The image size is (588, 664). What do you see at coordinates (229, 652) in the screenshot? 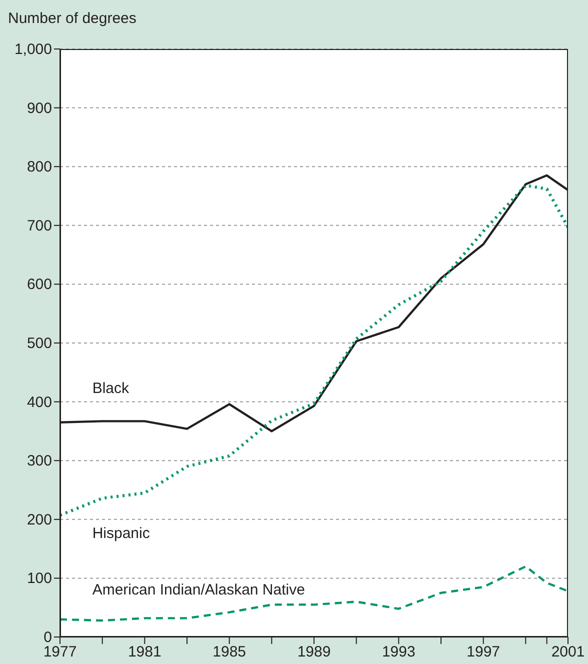
I see `x-tick-label: 1985` at bounding box center [229, 652].